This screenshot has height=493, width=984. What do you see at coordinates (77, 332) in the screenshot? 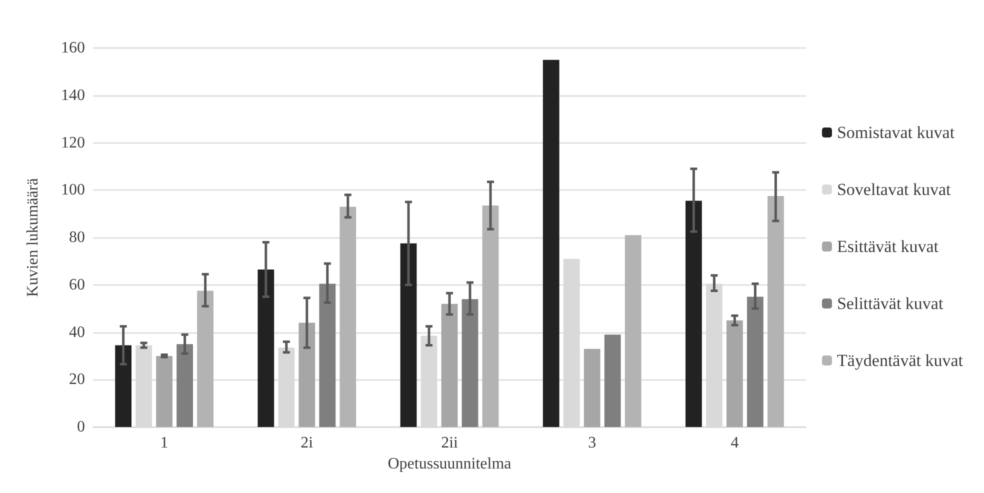
I see `y-tick-label: 40` at bounding box center [77, 332].